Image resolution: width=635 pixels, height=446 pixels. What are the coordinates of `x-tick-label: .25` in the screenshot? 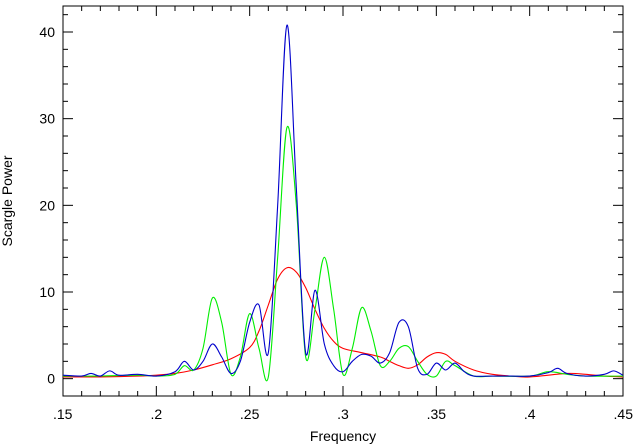 It's located at (250, 414).